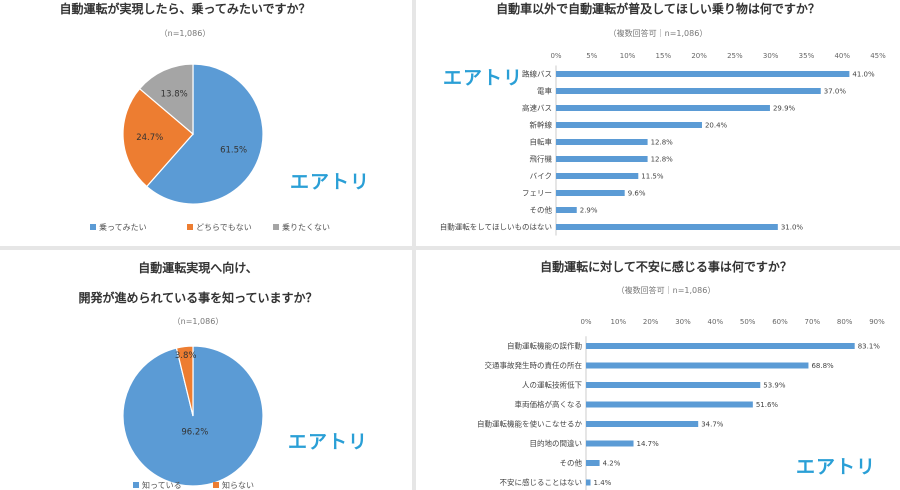  What do you see at coordinates (748, 322) in the screenshot?
I see `x-tick-label: 50%` at bounding box center [748, 322].